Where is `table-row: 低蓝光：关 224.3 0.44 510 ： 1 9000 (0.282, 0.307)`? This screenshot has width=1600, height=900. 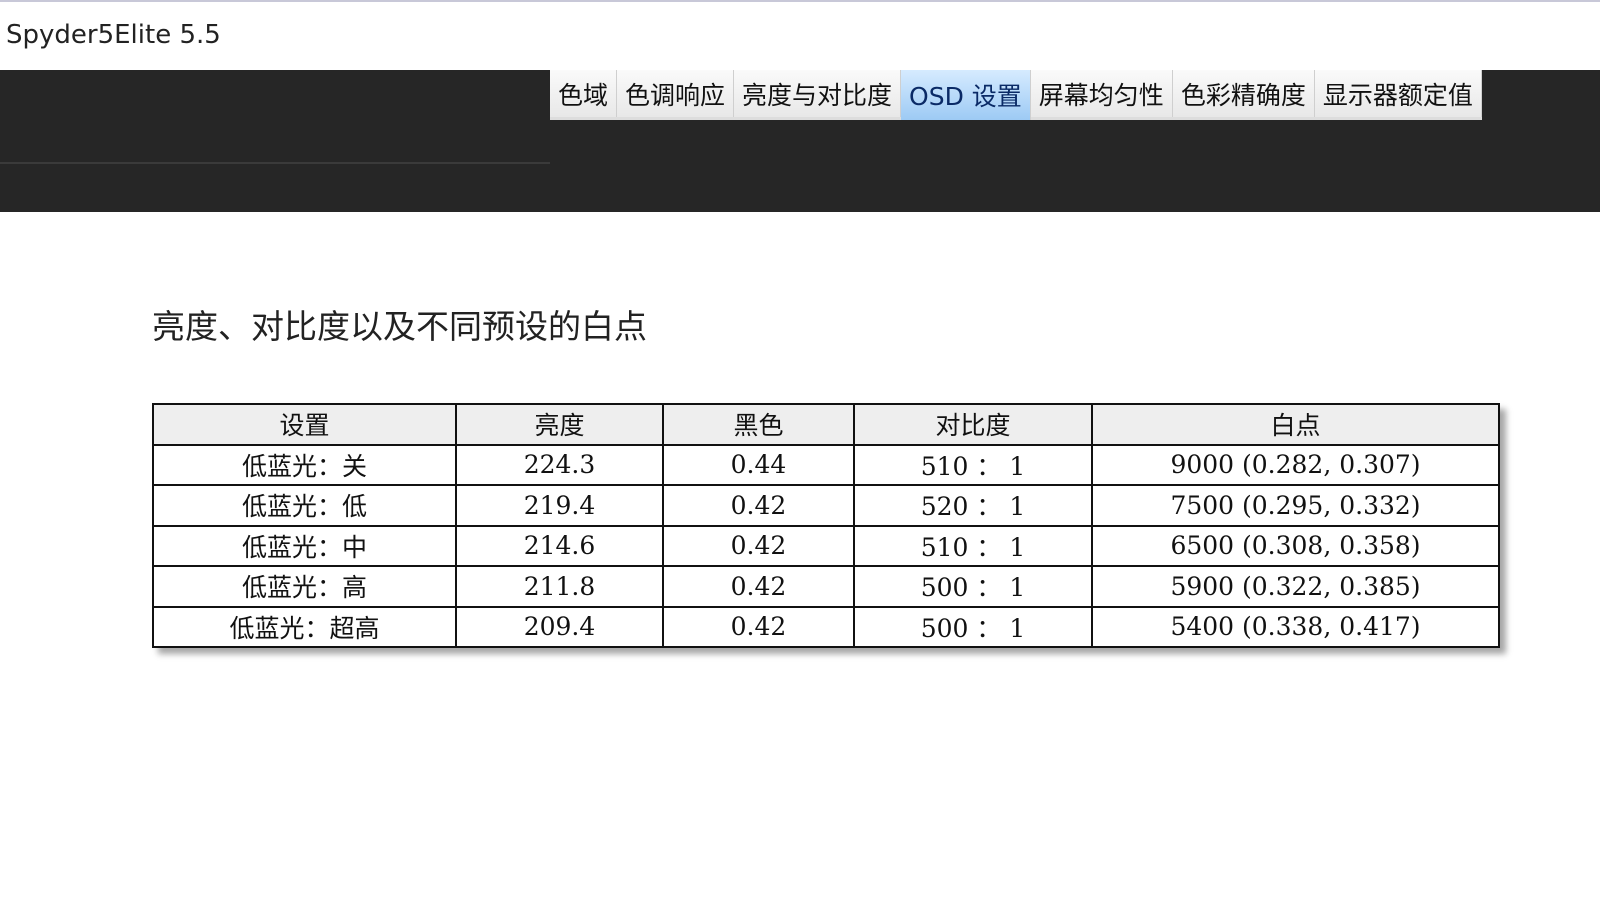 table-row: 低蓝光：关 224.3 0.44 510 ： 1 9000 (0.282, 0.307) is located at coordinates (826, 464).